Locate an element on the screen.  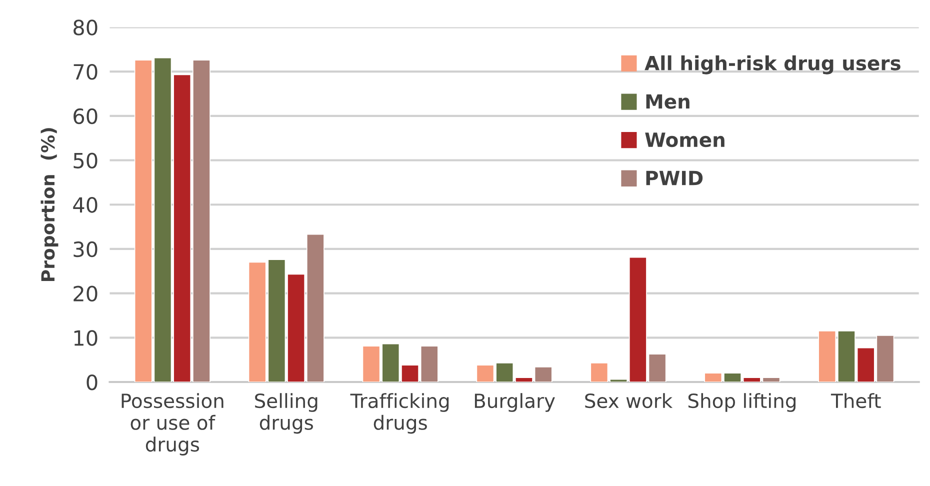
y-tick-label: 0 is located at coordinates (92, 382).